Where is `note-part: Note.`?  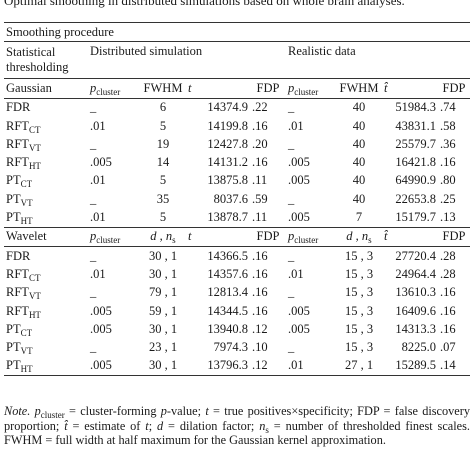
note-part: Note. is located at coordinates (17, 411).